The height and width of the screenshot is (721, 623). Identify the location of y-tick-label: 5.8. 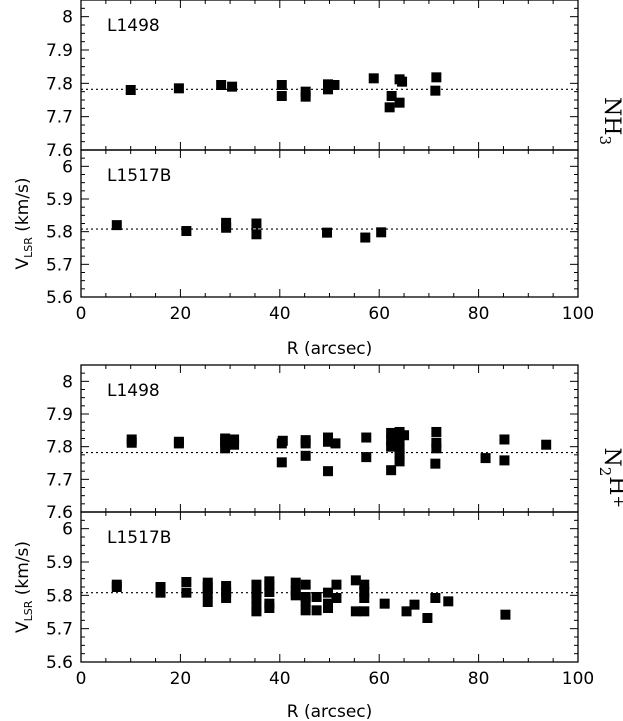
(59, 596).